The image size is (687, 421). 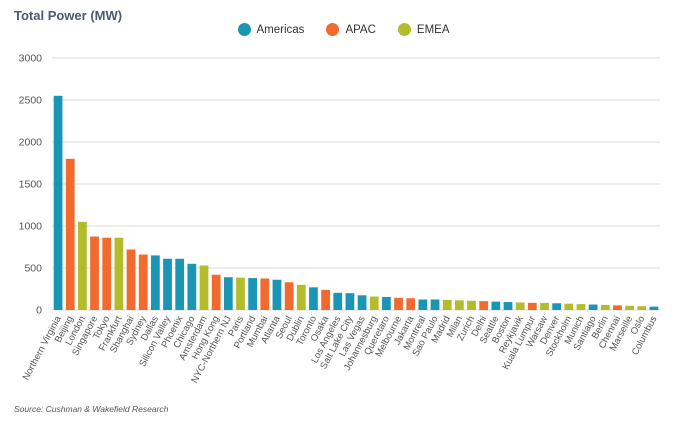 What do you see at coordinates (42, 348) in the screenshot?
I see `x-tick-label: Northern Virginia` at bounding box center [42, 348].